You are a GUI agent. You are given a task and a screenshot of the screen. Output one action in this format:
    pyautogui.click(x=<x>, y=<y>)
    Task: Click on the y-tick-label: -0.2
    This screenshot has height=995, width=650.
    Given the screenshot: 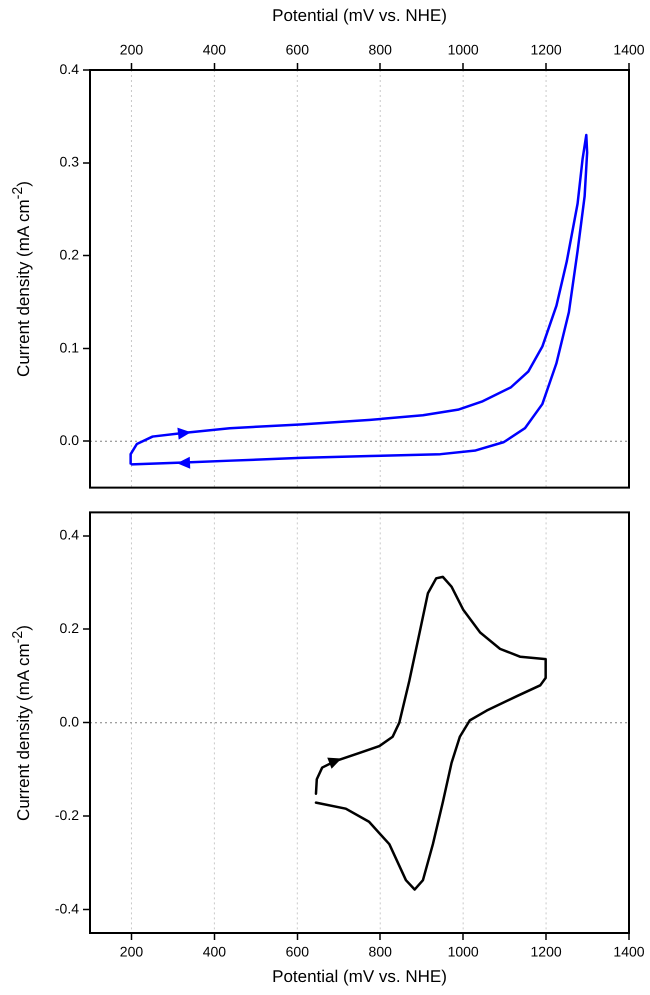 What is the action you would take?
    pyautogui.click(x=67, y=815)
    